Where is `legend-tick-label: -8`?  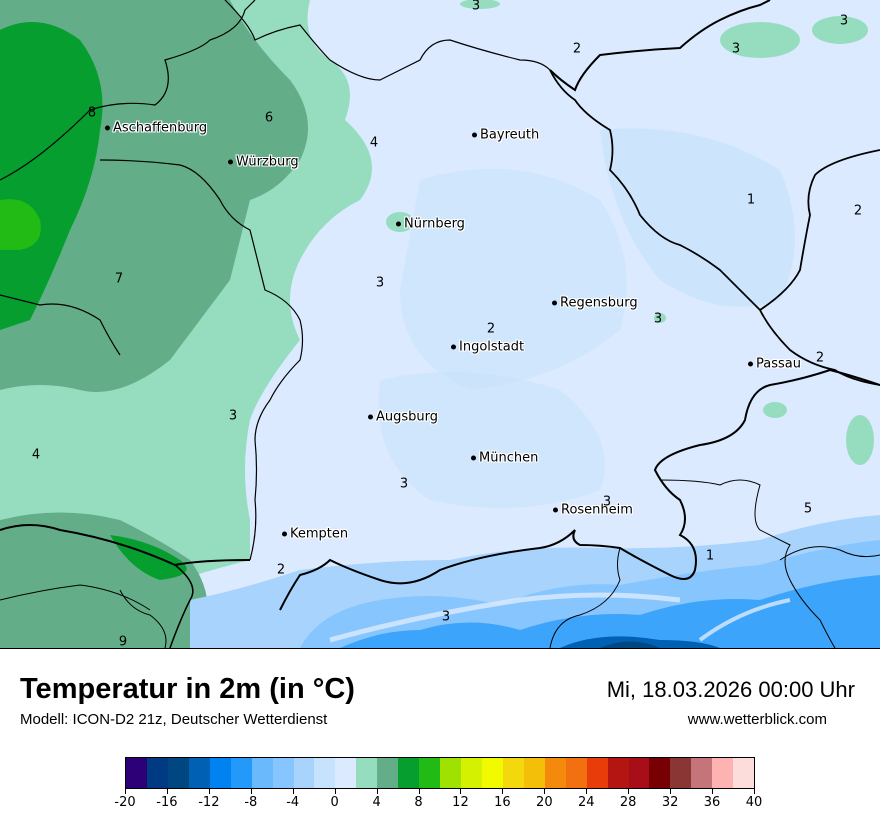 legend-tick-label: -8 is located at coordinates (251, 802).